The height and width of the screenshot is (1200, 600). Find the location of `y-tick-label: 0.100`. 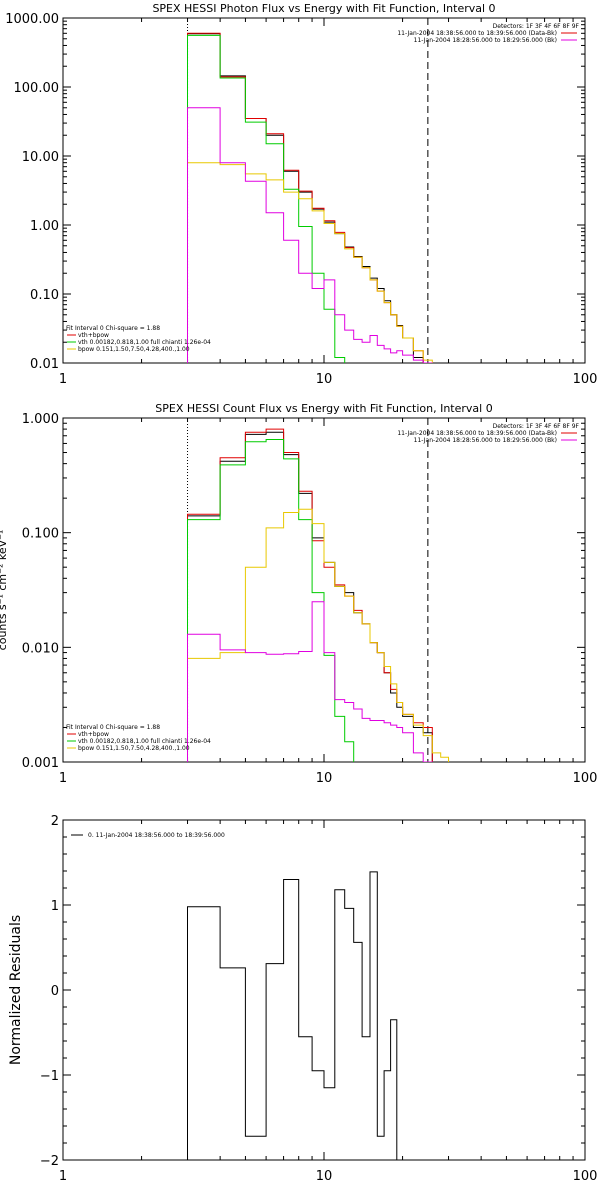

y-tick-label: 0.100 is located at coordinates (40, 534).